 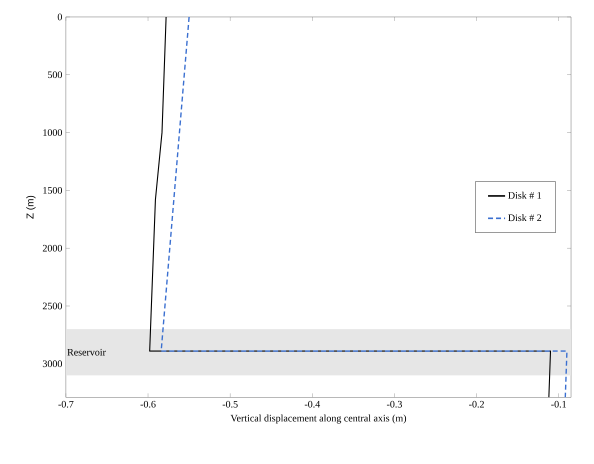 I want to click on y-tick-label: 0, so click(x=60, y=17).